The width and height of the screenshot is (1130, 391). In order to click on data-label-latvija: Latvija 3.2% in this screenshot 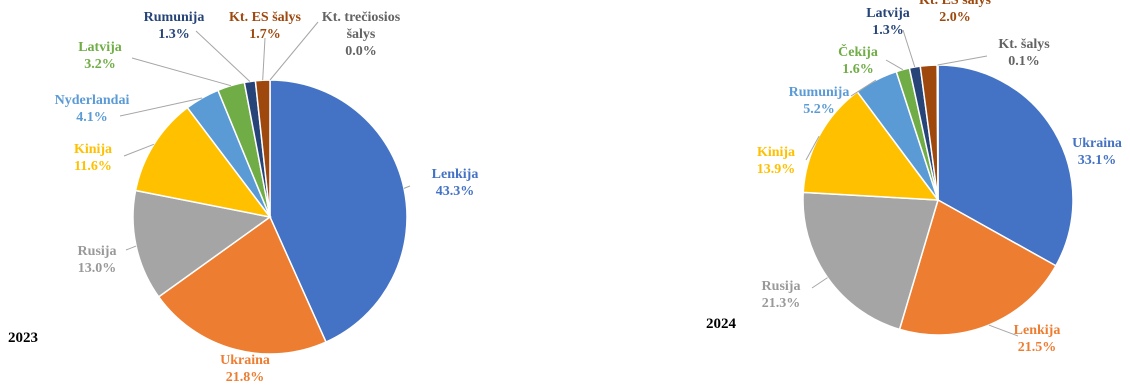, I will do `click(100, 56)`.